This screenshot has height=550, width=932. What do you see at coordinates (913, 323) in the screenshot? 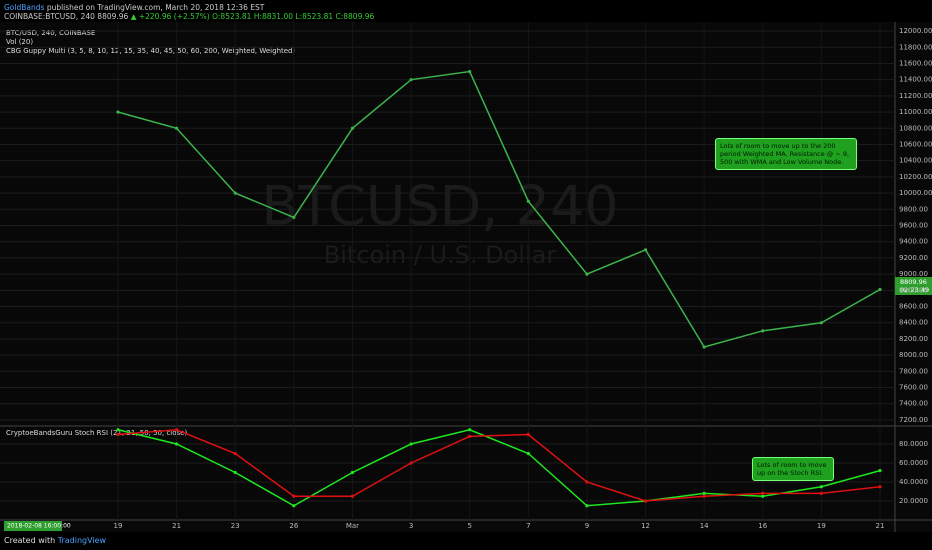
I see `y-tick-label: 8400.00` at bounding box center [913, 323].